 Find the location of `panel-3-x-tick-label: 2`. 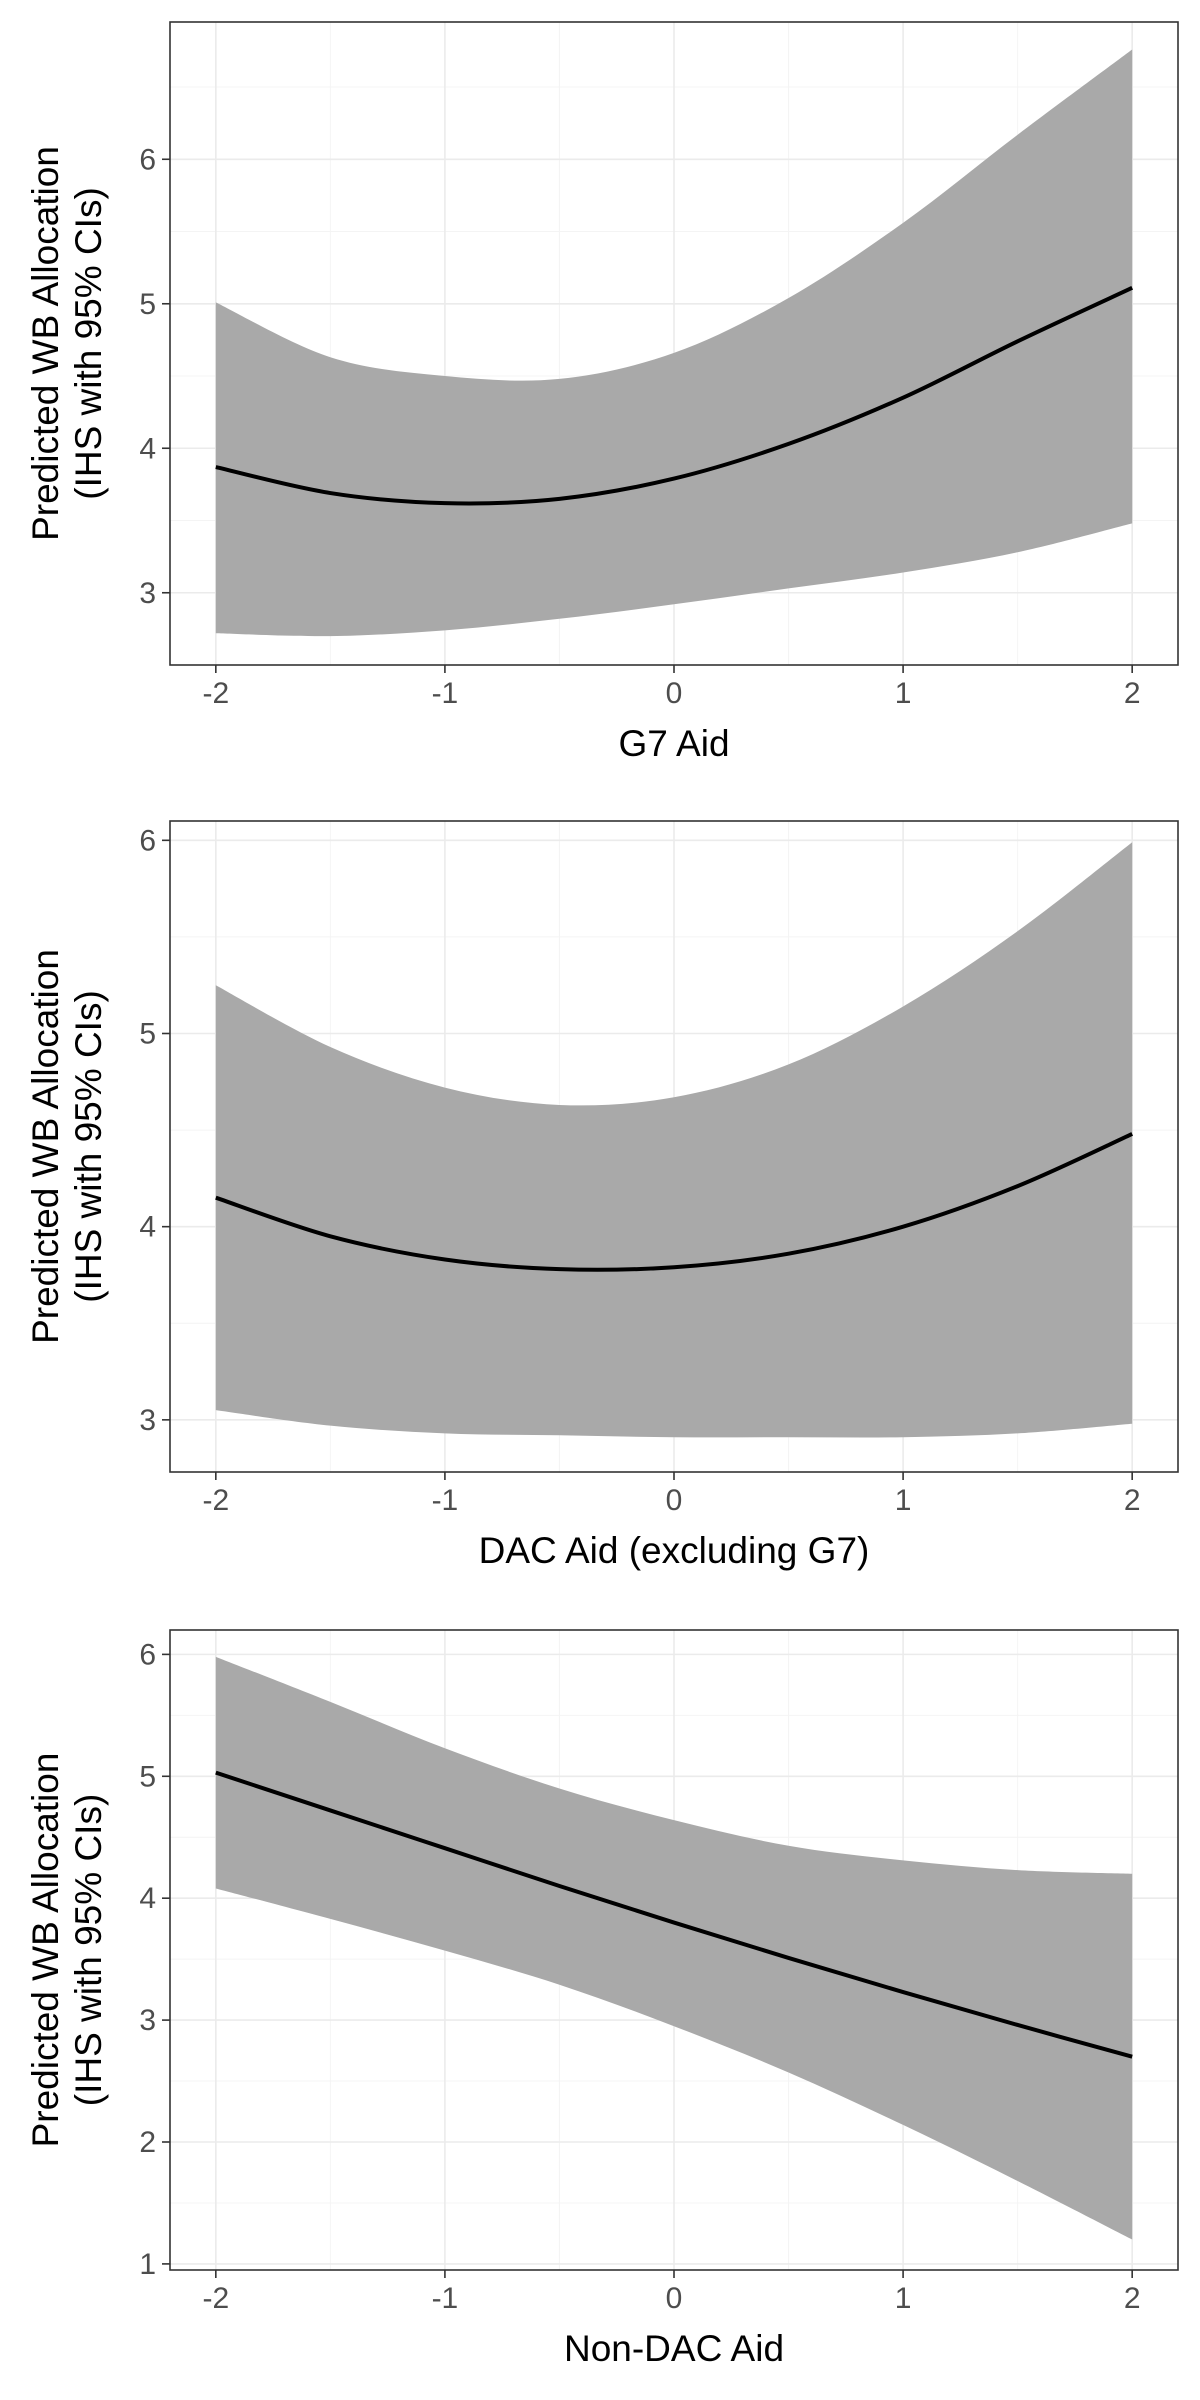

panel-3-x-tick-label: 2 is located at coordinates (1132, 2298).